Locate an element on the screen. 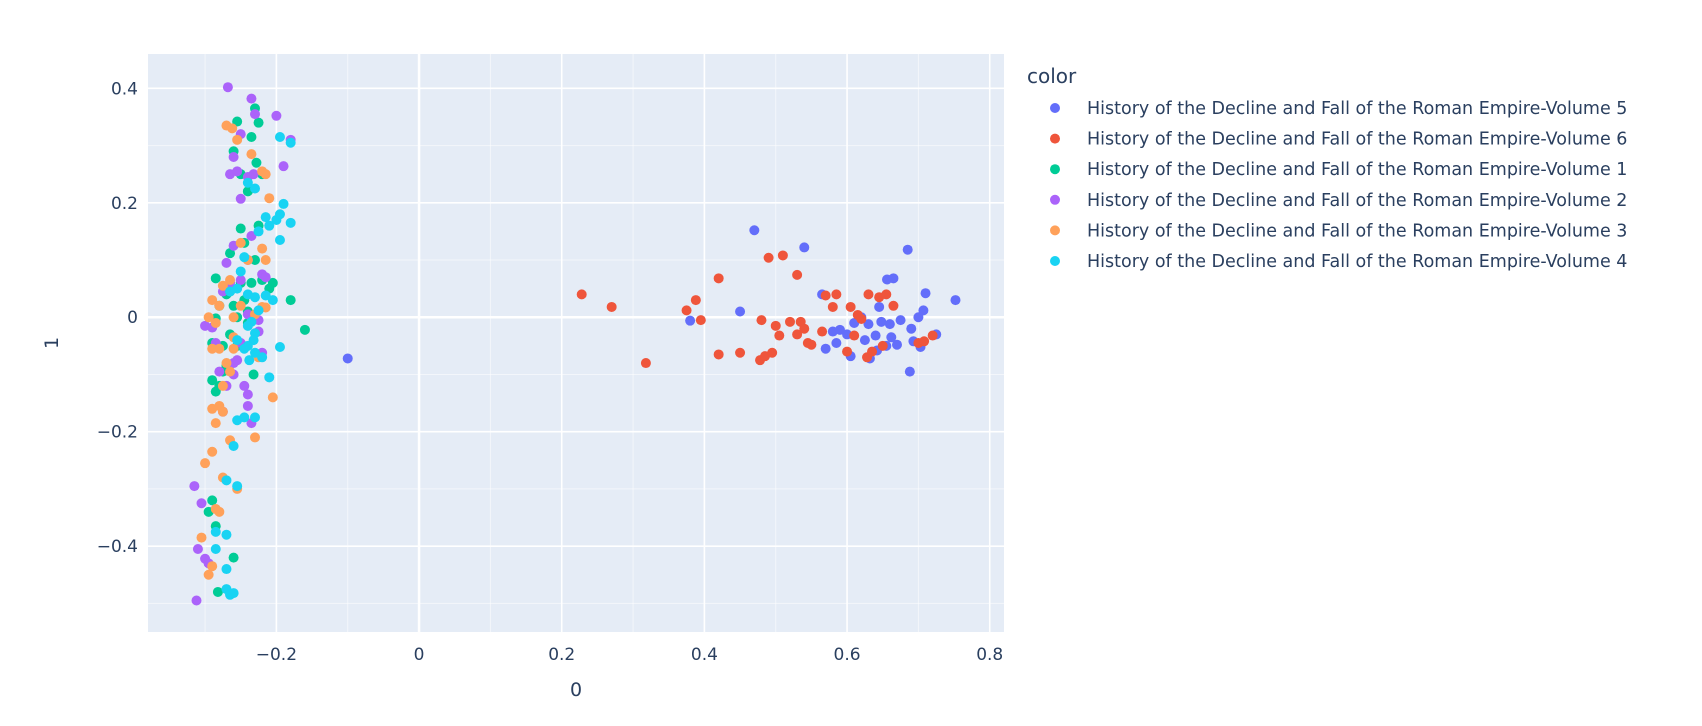  x-tick-label: 0.2 is located at coordinates (561, 655).